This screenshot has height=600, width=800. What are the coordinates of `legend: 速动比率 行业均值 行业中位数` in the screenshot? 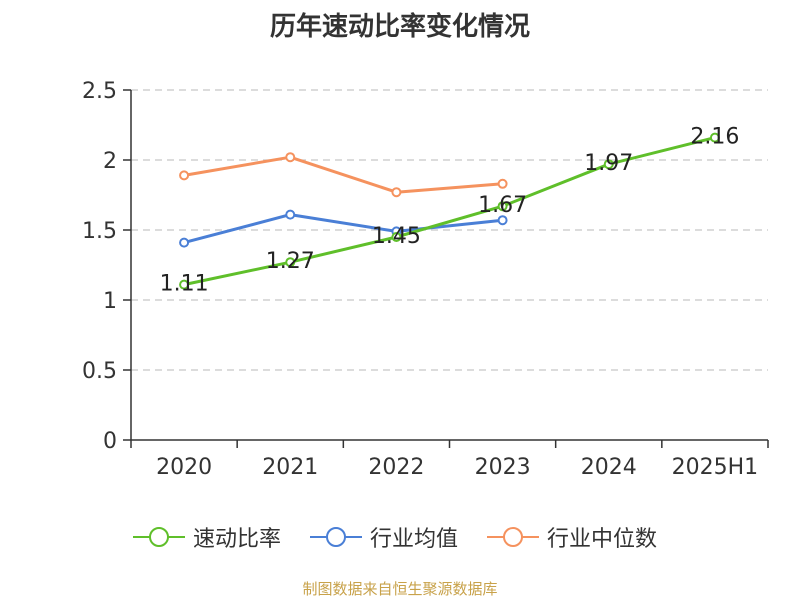 It's located at (400, 537).